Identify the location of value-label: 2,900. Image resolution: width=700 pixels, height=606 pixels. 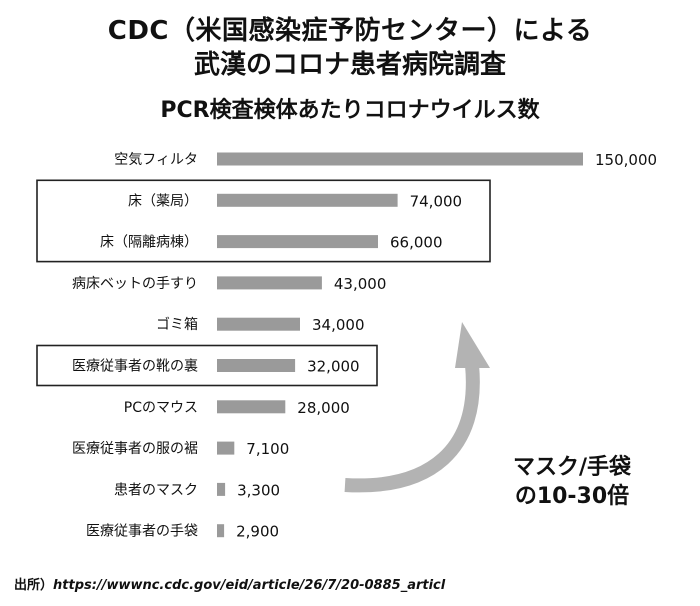
(257, 532).